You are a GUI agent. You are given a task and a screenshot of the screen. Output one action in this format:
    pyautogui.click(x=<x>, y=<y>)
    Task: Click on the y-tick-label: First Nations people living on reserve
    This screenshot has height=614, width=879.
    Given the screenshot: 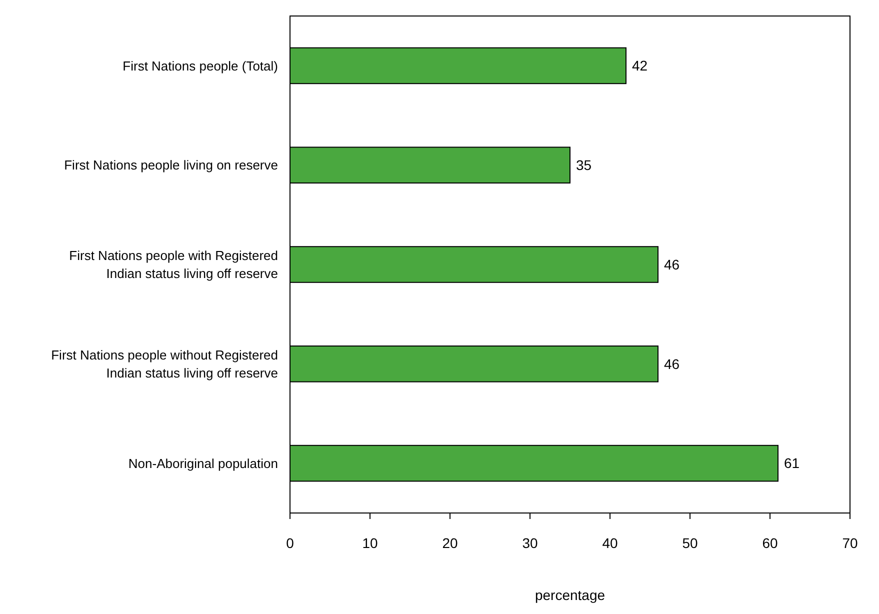 What is the action you would take?
    pyautogui.click(x=171, y=165)
    